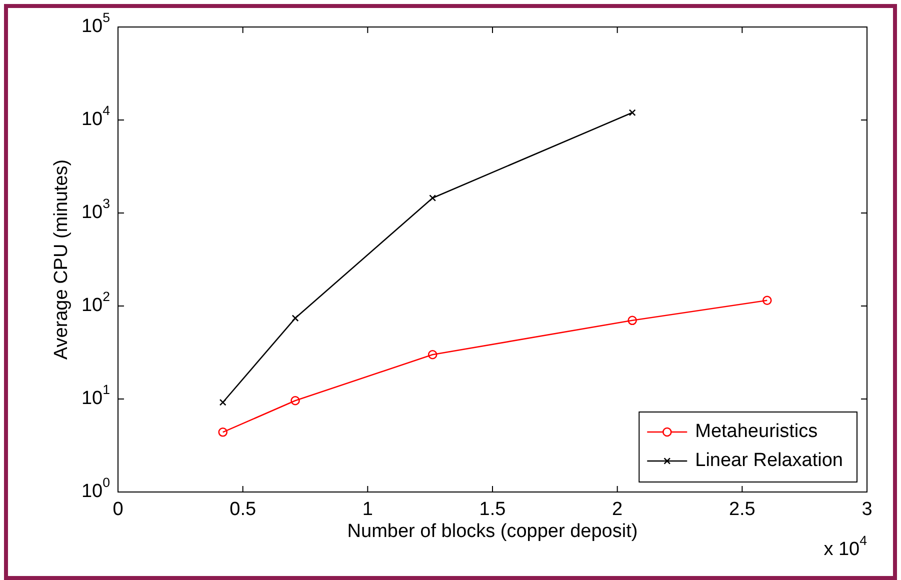 This screenshot has height=580, width=901. I want to click on legend-label: Metaheuristics, so click(756, 431).